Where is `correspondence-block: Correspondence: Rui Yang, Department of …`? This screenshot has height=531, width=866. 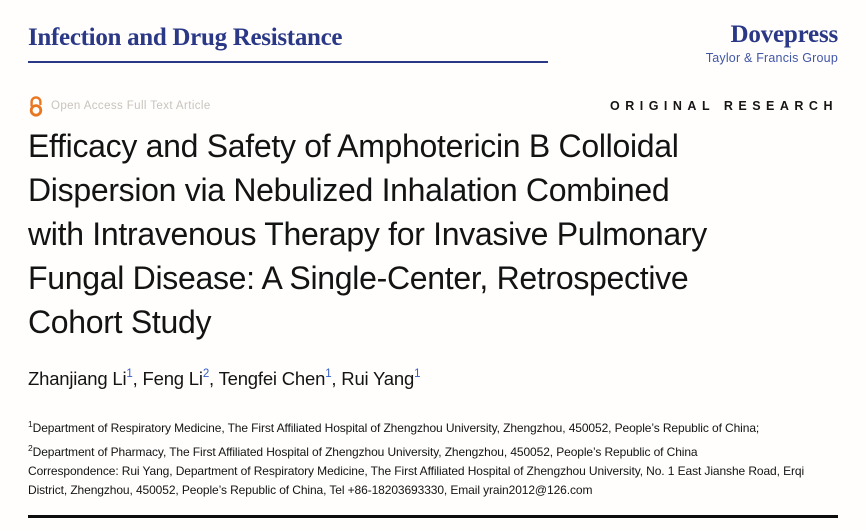 correspondence-block: Correspondence: Rui Yang, Department of … is located at coordinates (437, 481).